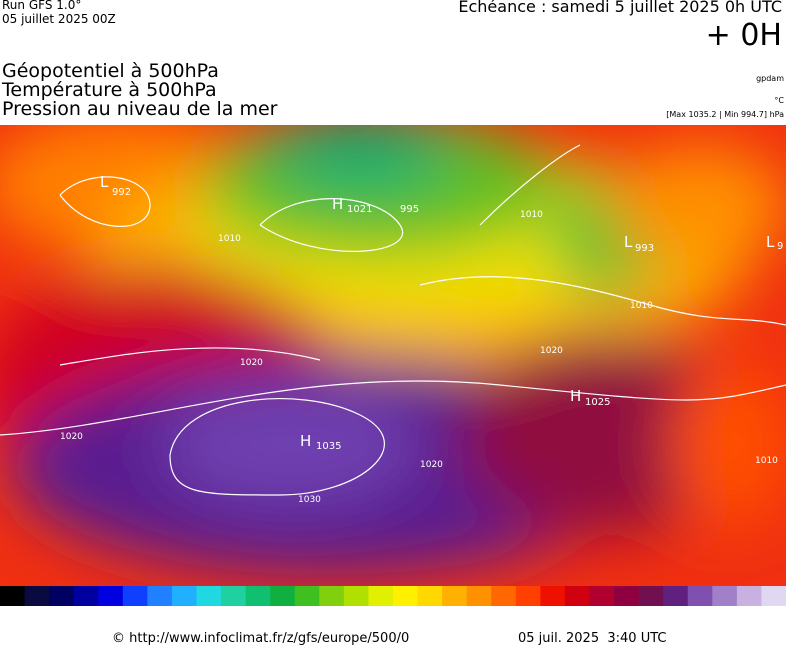 This screenshot has width=786, height=648. I want to click on colorbar-label: 604, so click(770, 618).